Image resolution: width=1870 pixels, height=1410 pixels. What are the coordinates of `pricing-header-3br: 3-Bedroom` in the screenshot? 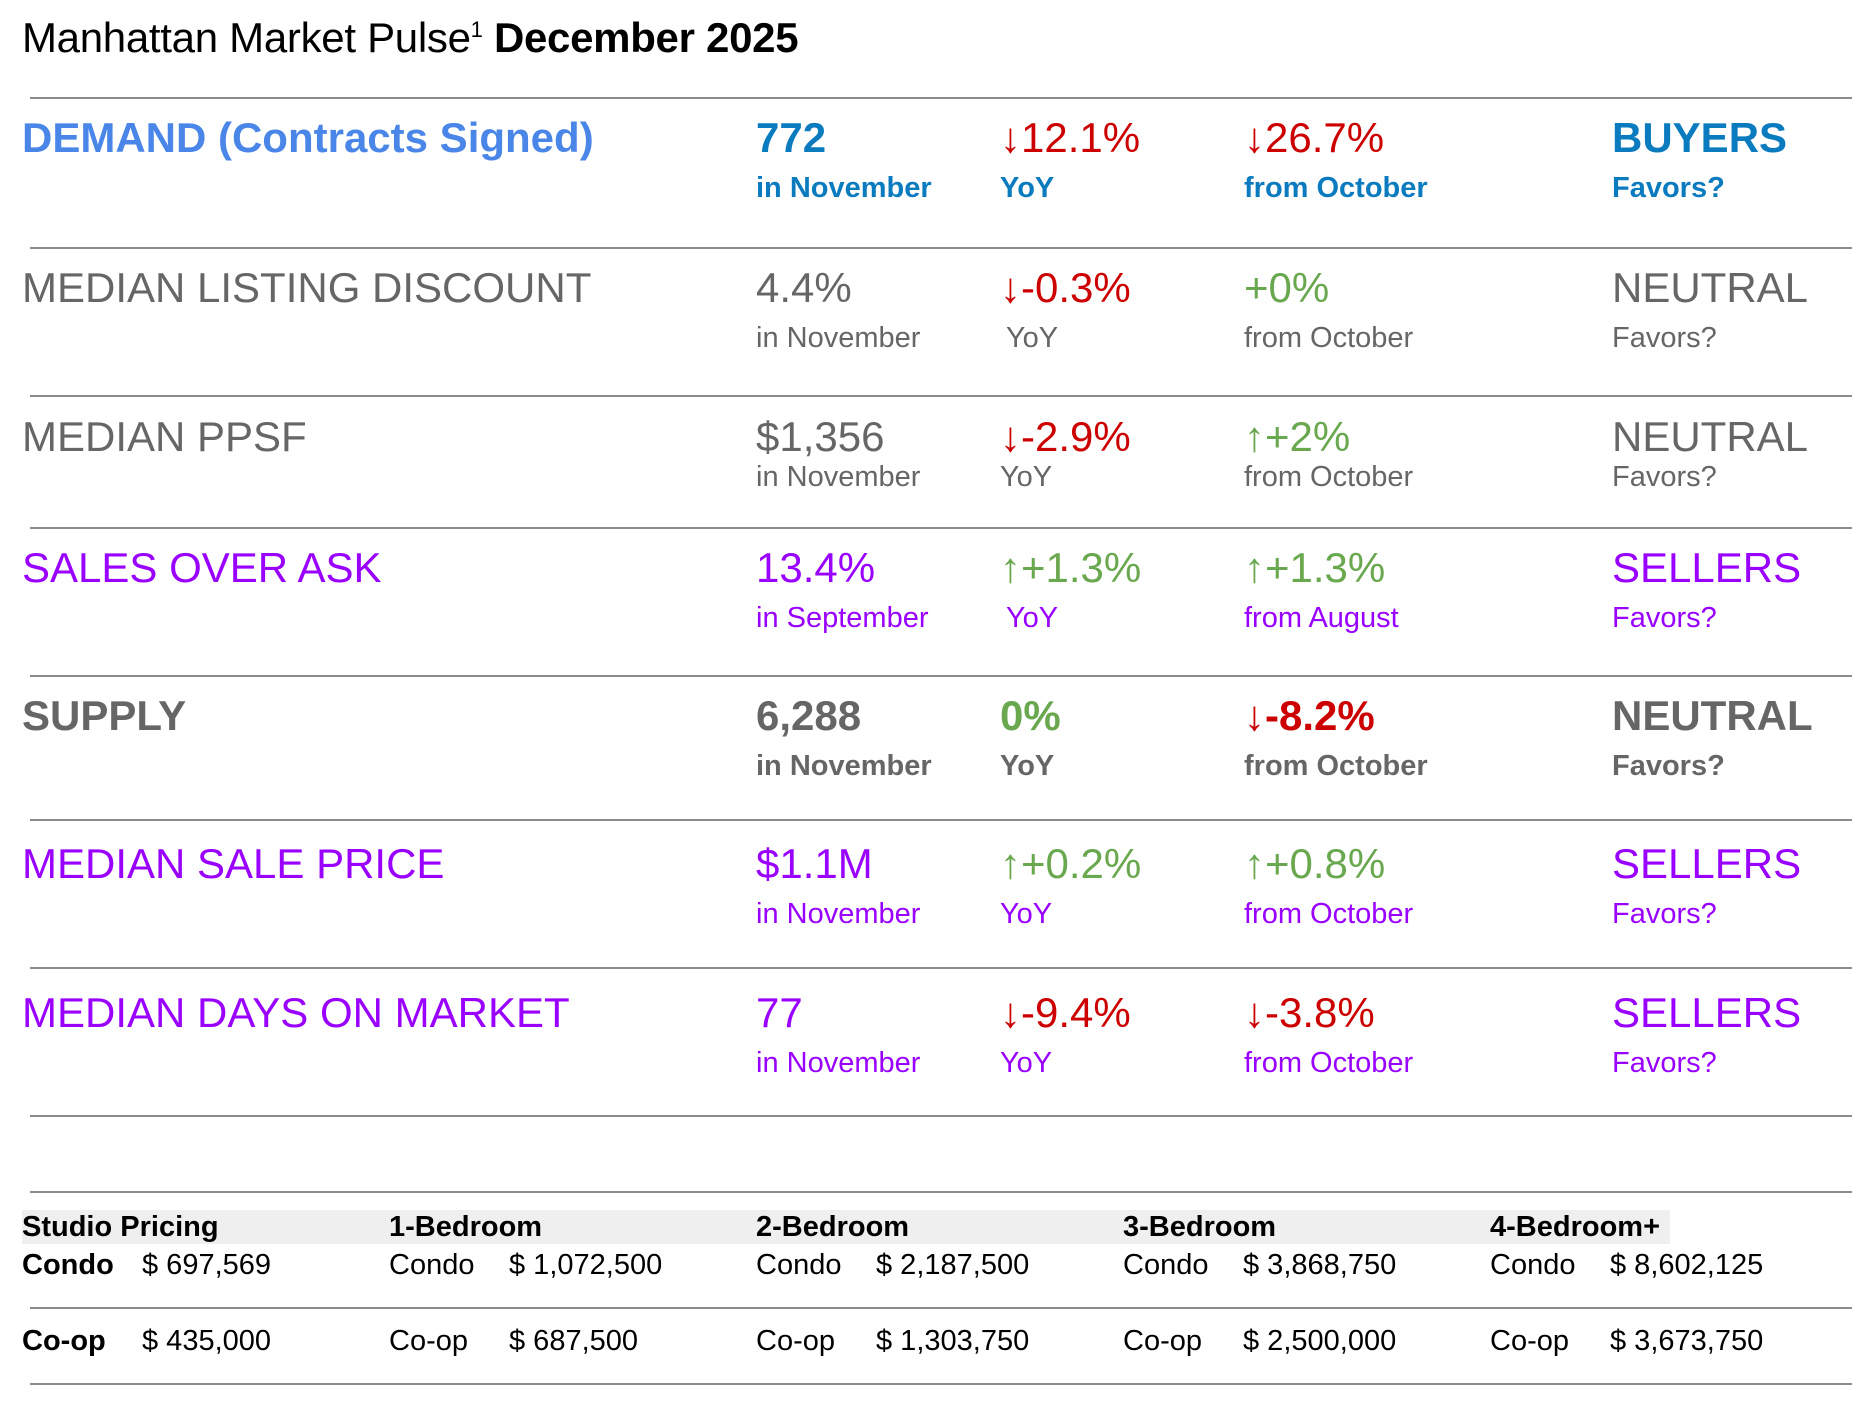 It's located at (1200, 1227).